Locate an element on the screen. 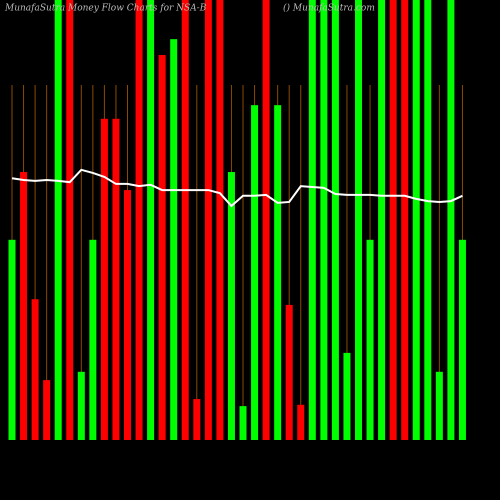 The height and width of the screenshot is (500, 500). money-flow-line is located at coordinates (237, 188).